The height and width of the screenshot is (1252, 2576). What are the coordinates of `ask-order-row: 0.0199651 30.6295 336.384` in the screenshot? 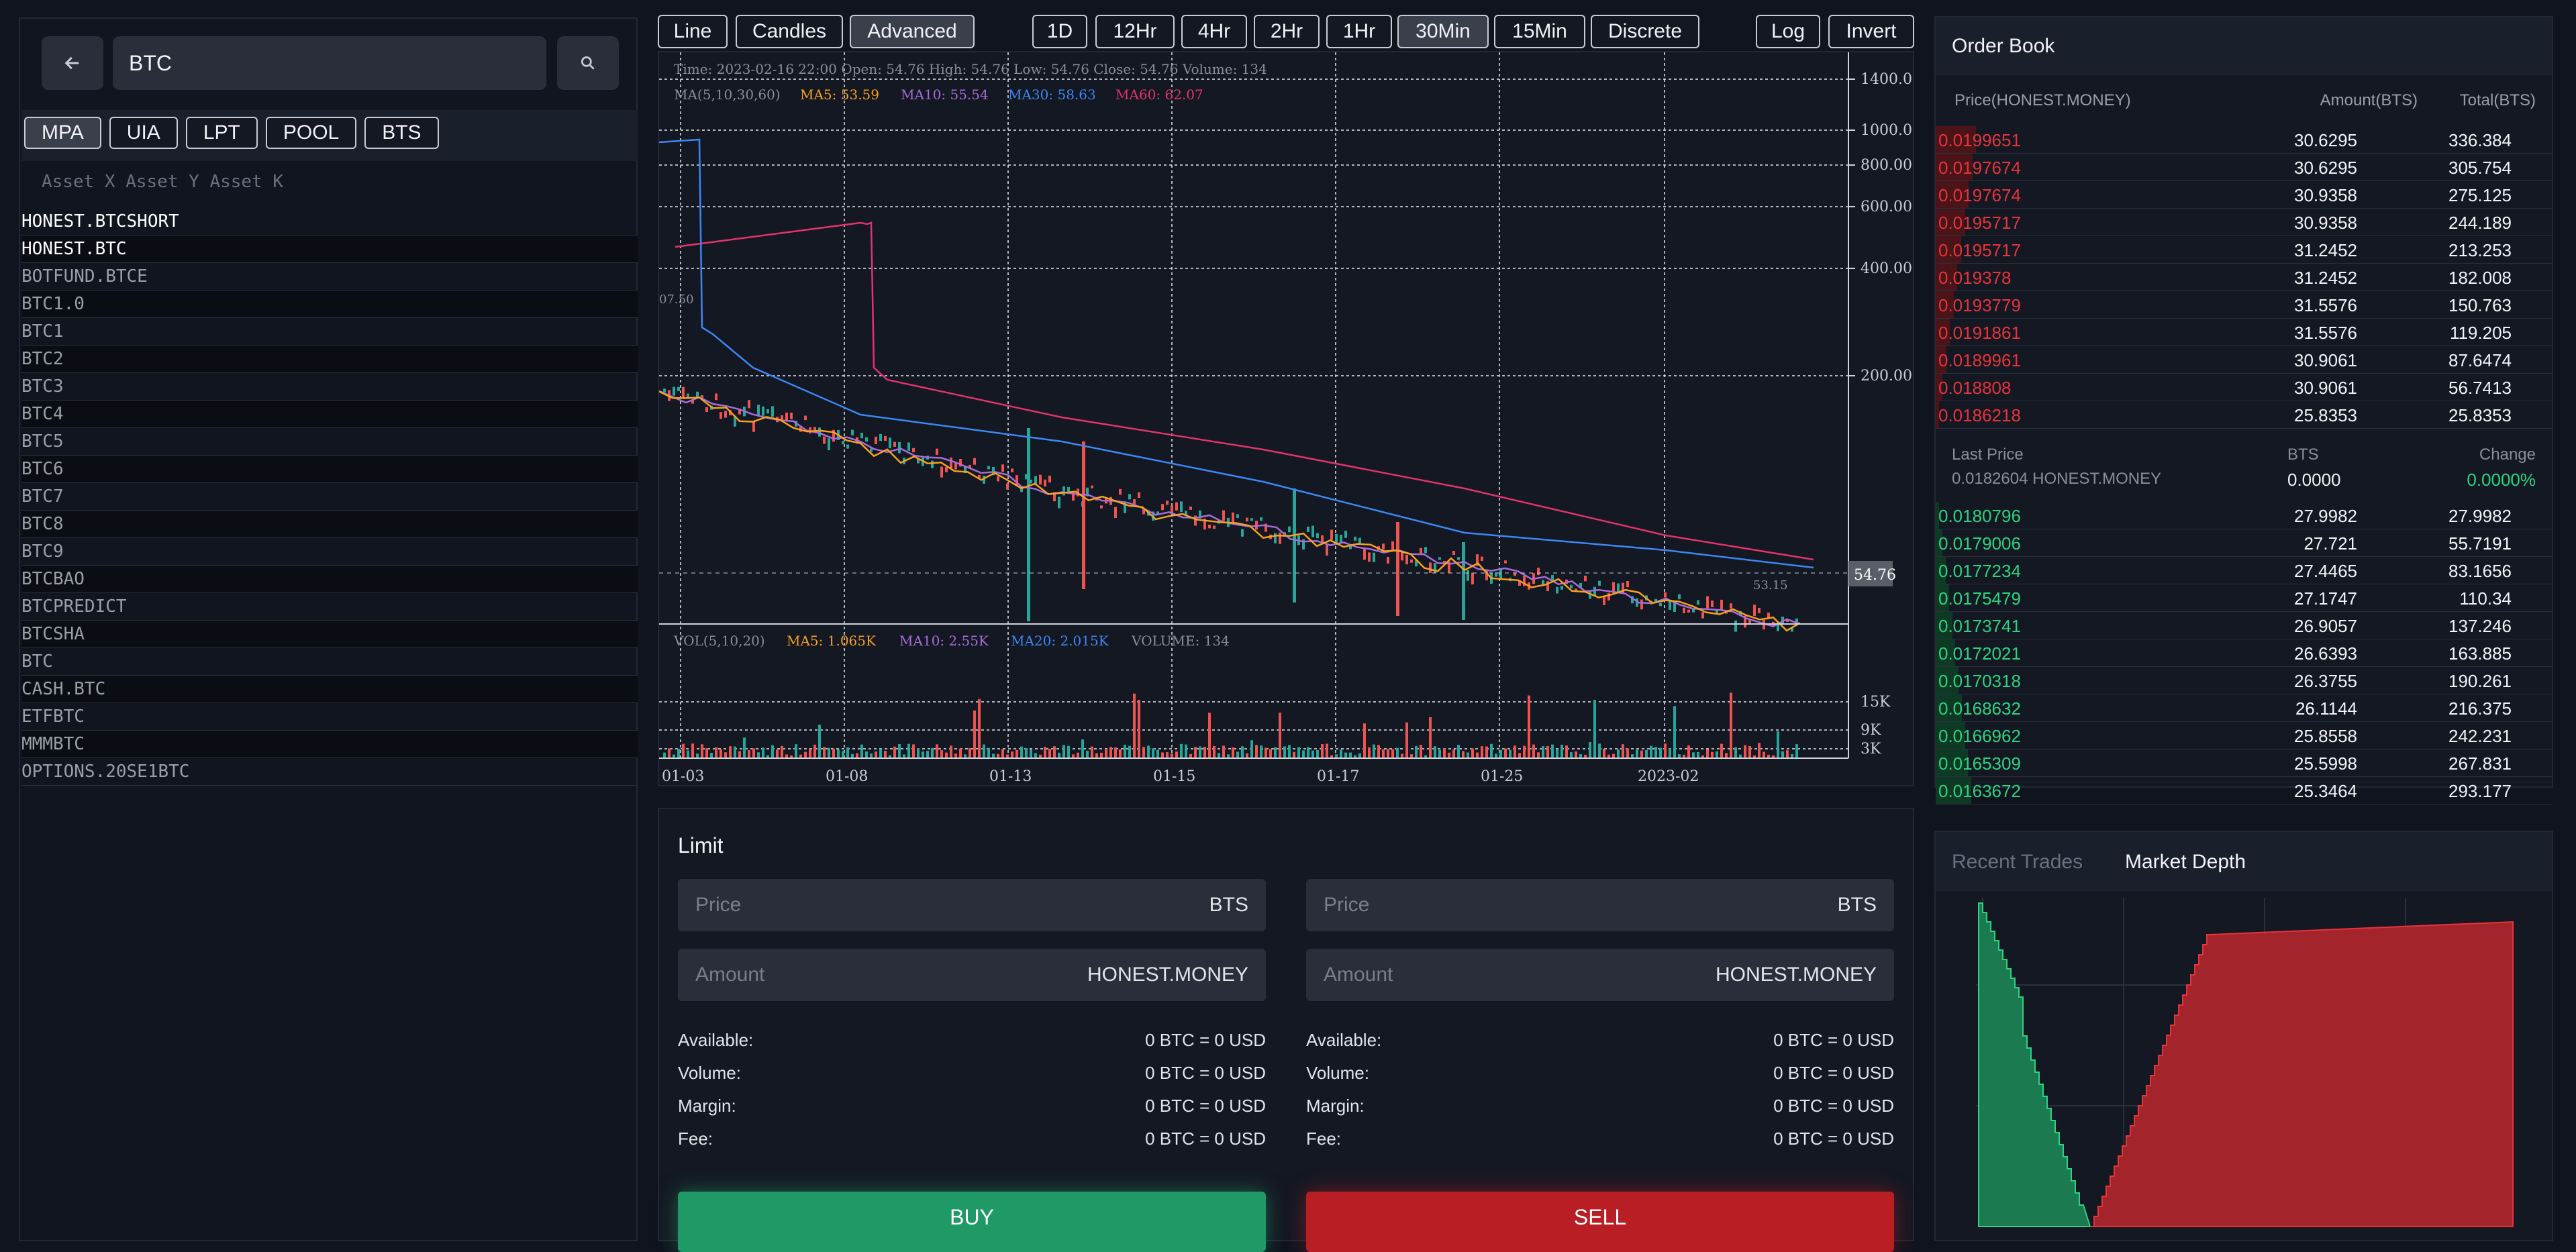 It's located at (2244, 140).